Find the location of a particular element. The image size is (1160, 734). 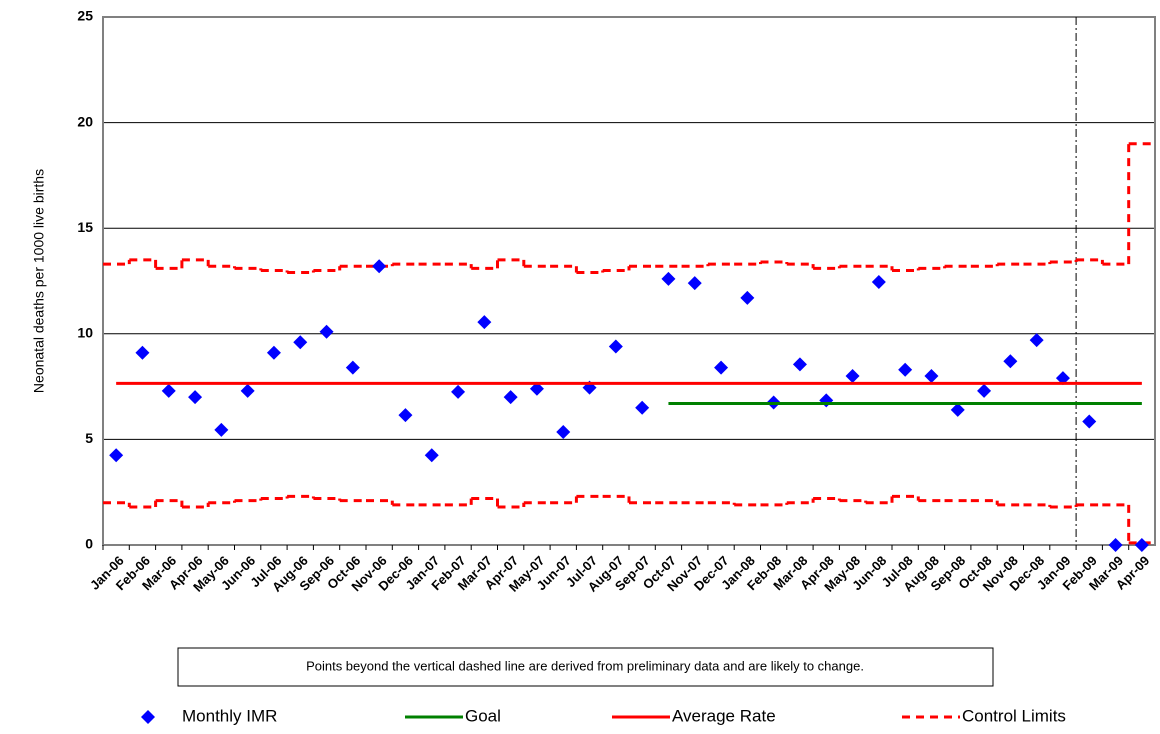

y-tick-label: 15 is located at coordinates (85, 227).